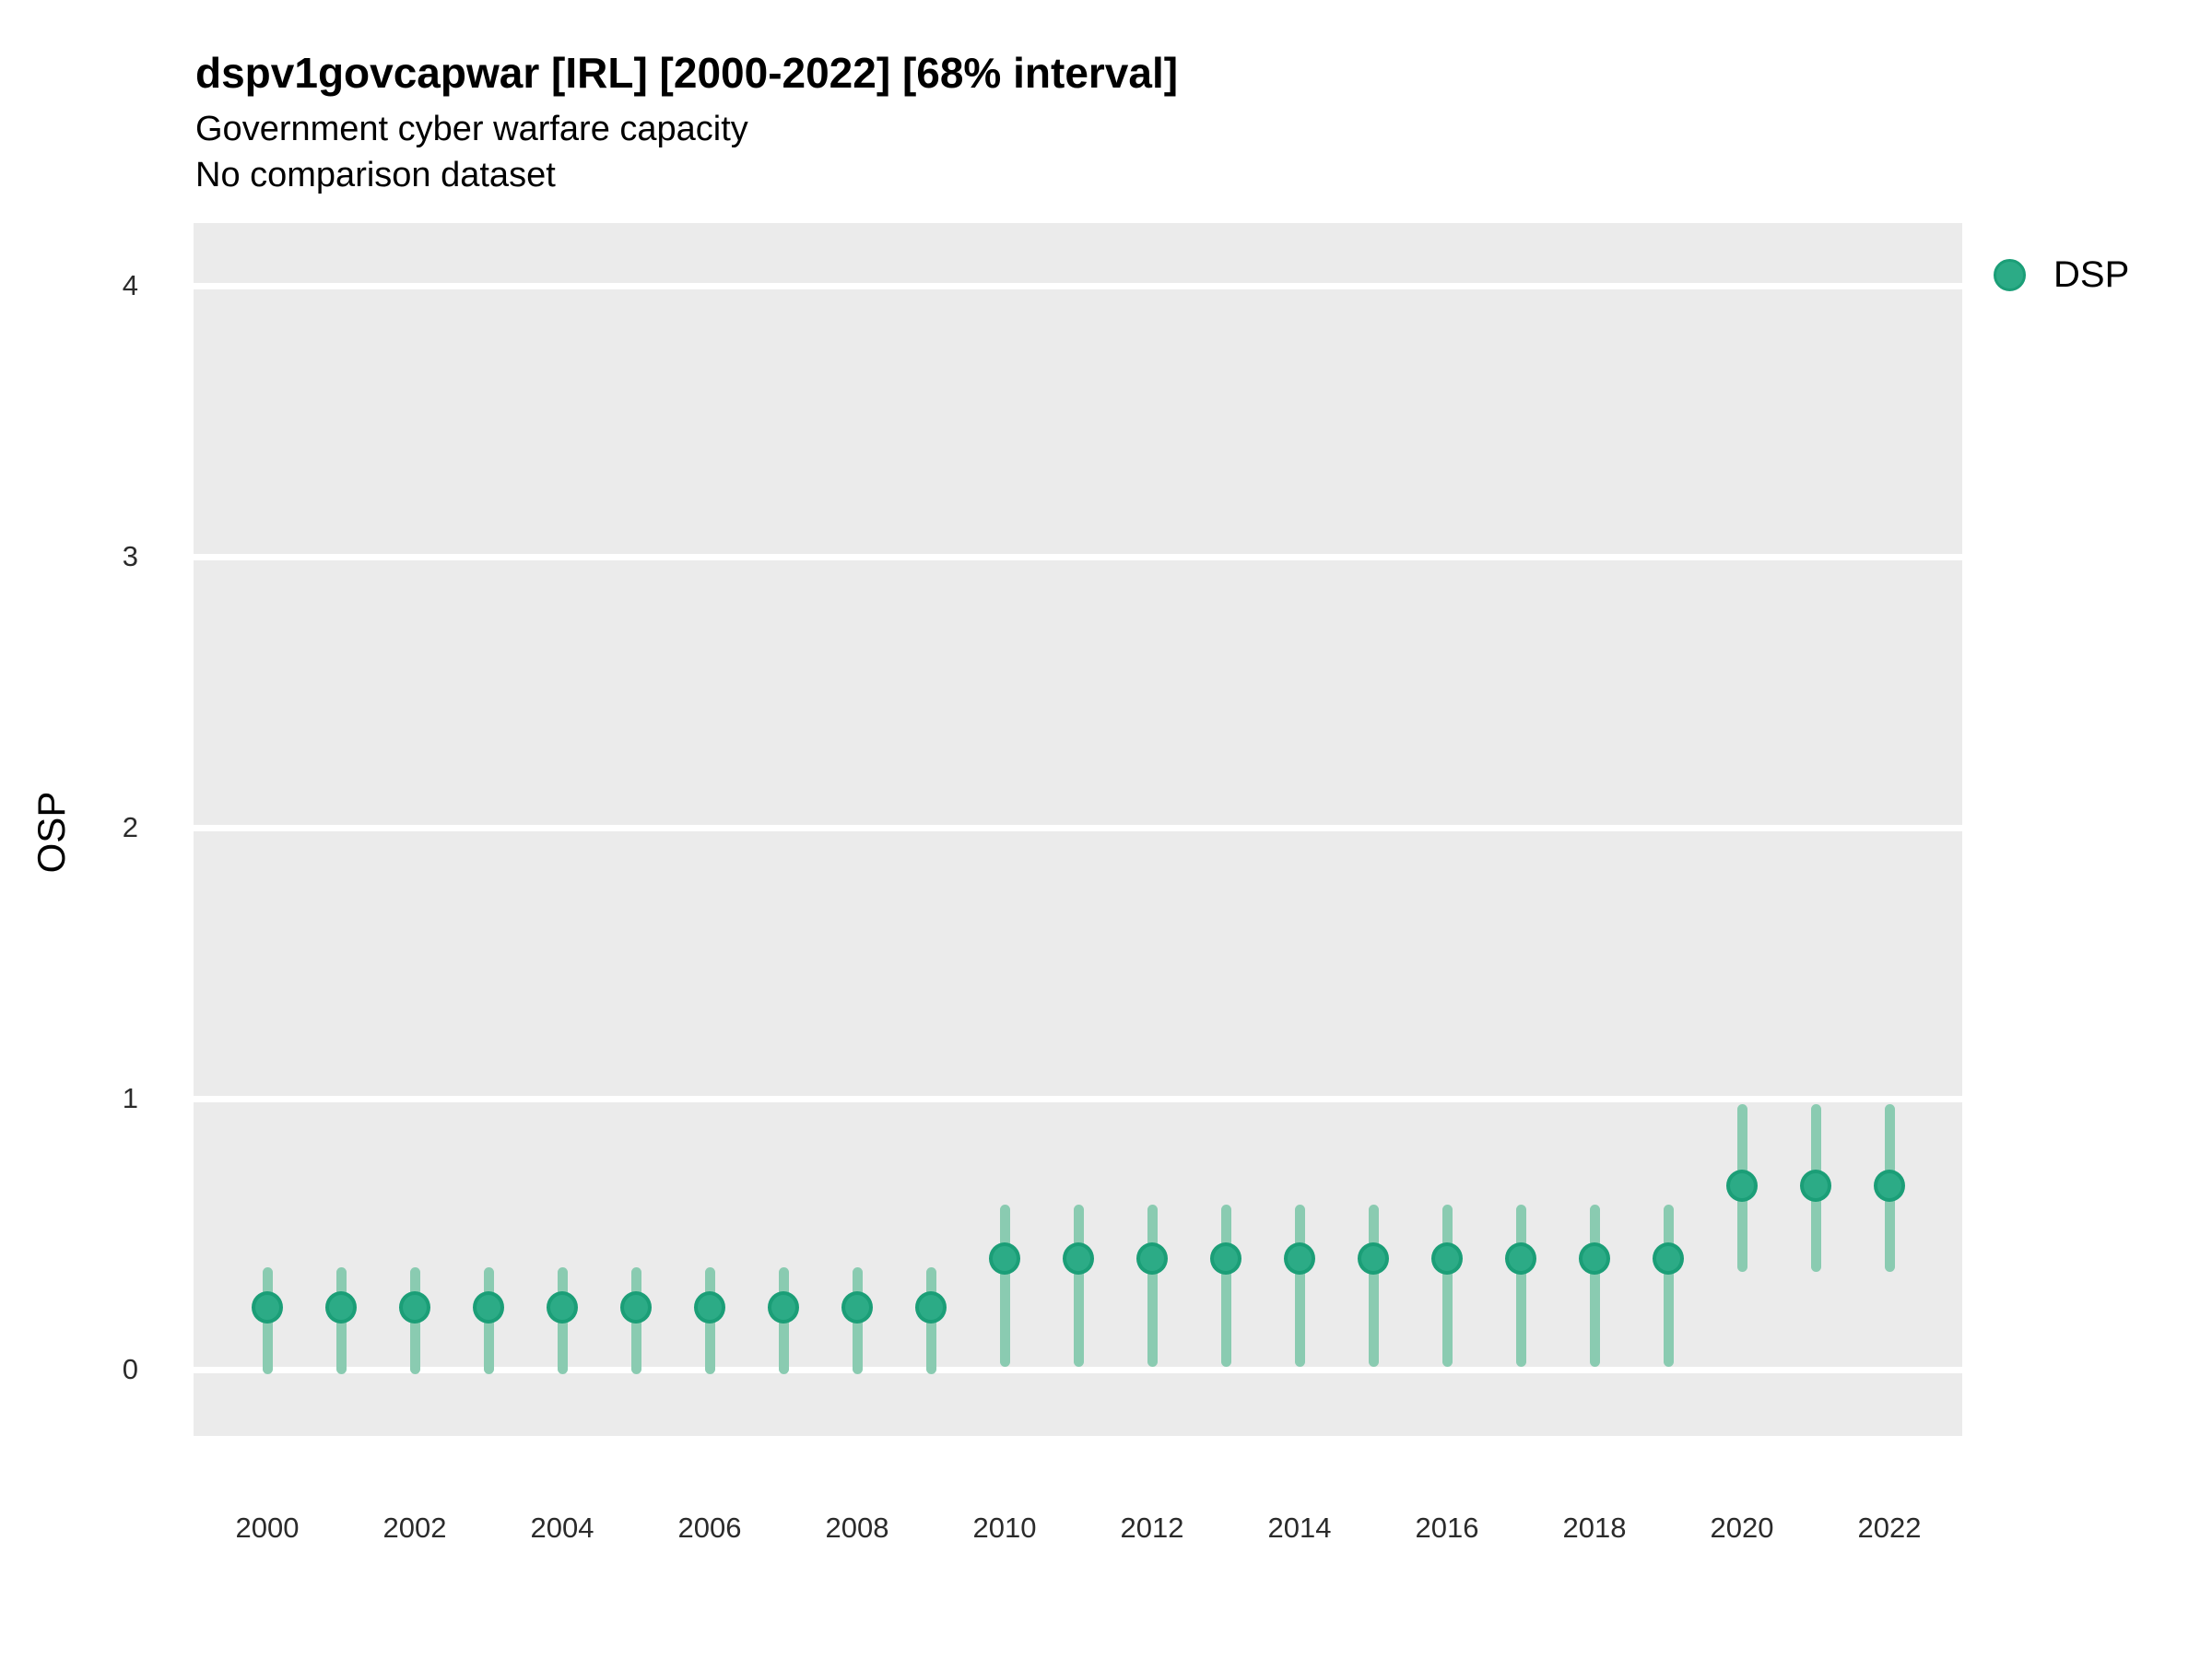 The height and width of the screenshot is (1659, 2212). I want to click on x-tick-label: 2000, so click(267, 1528).